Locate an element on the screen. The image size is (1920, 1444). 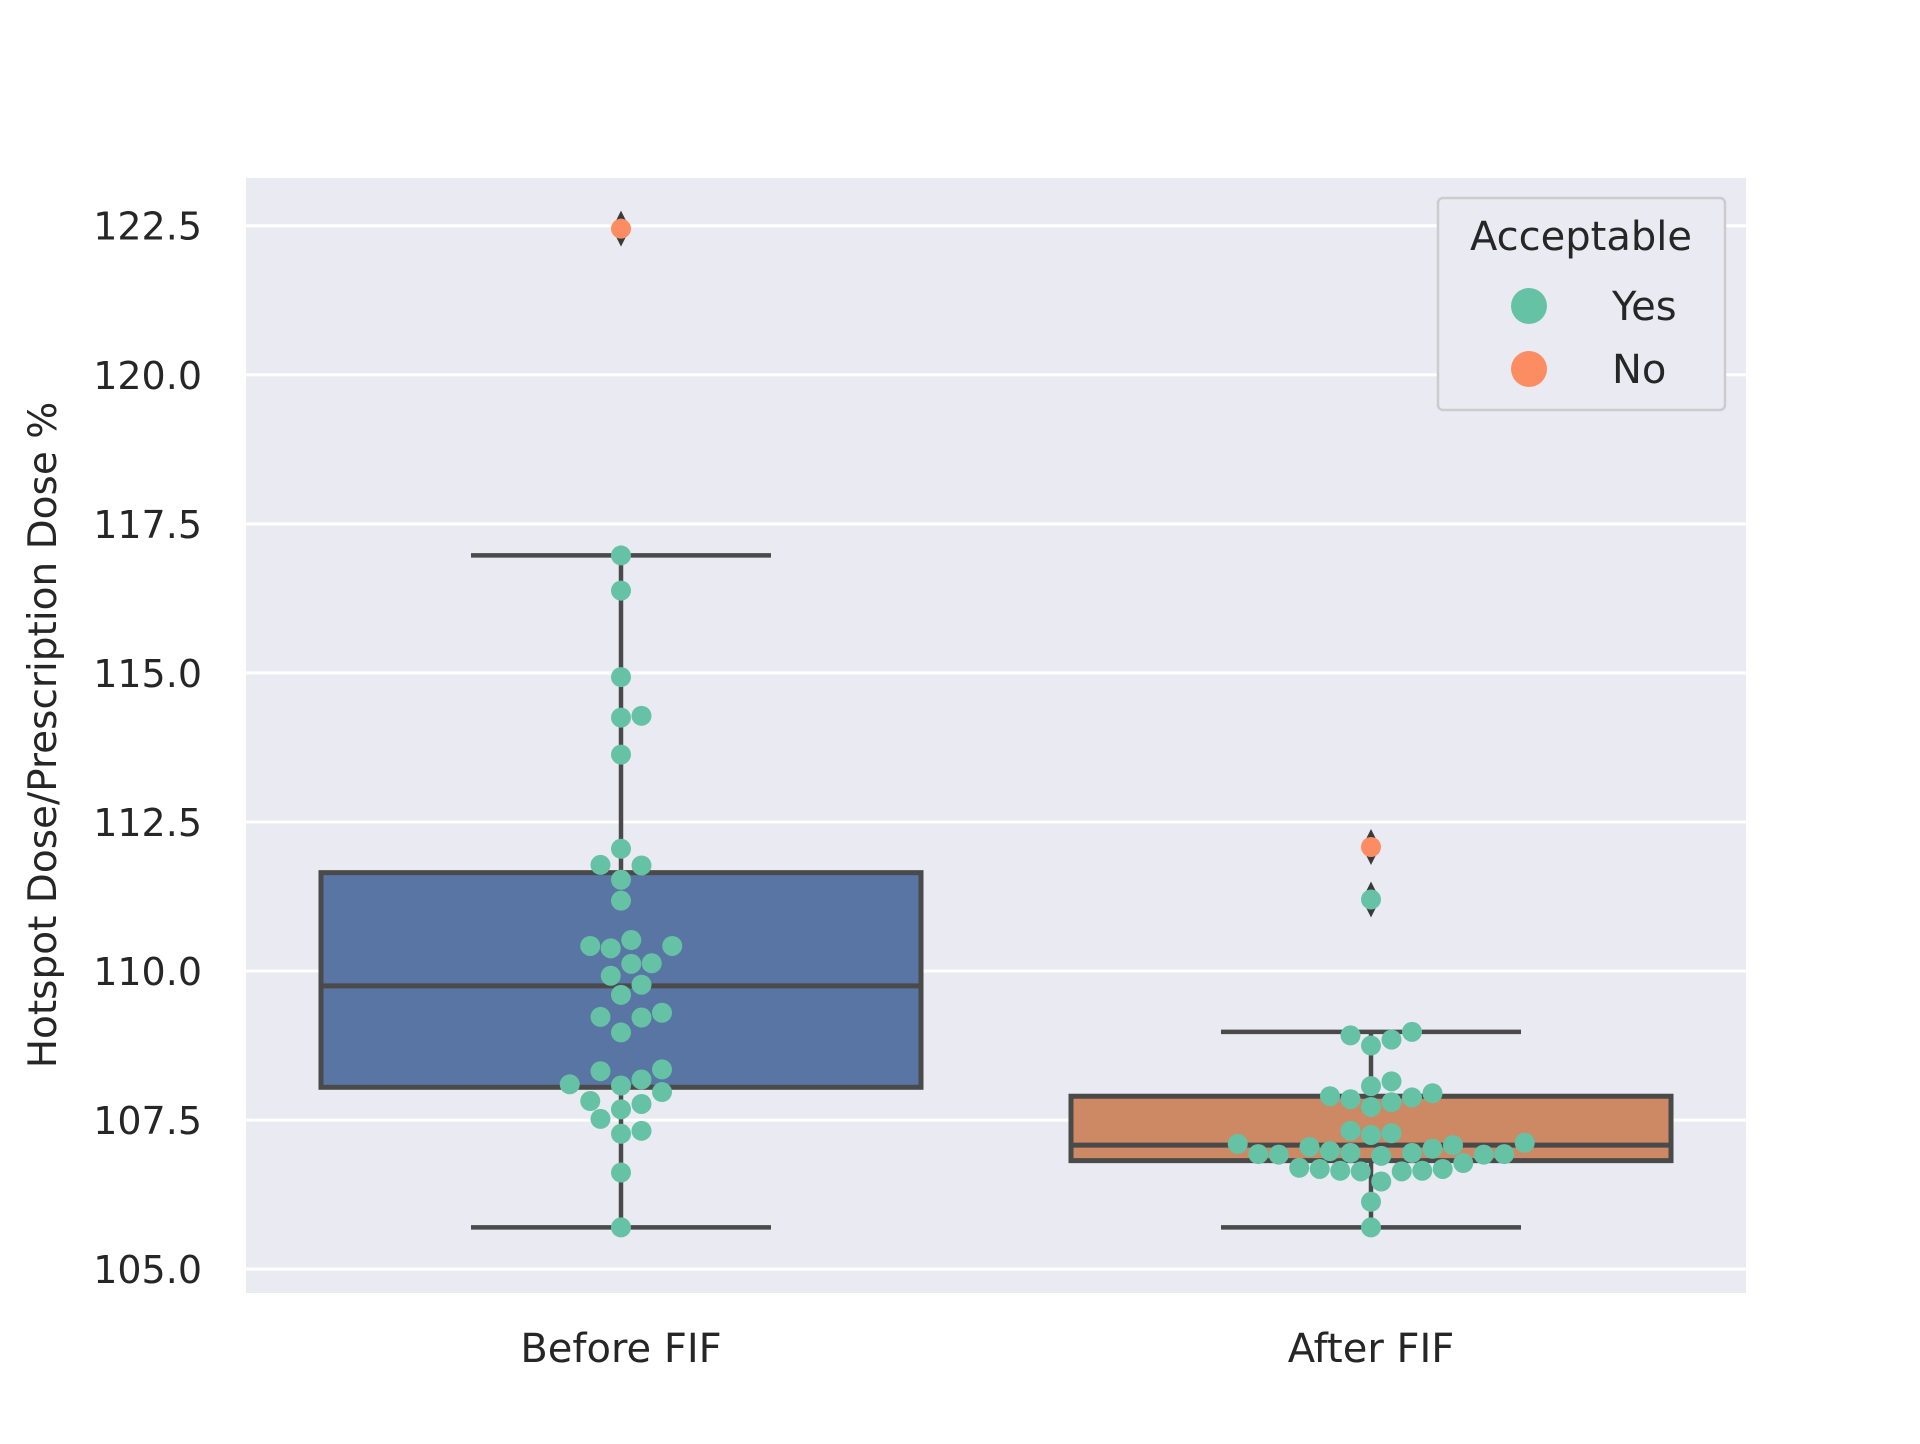
legend-title: Acceptable is located at coordinates (1581, 237).